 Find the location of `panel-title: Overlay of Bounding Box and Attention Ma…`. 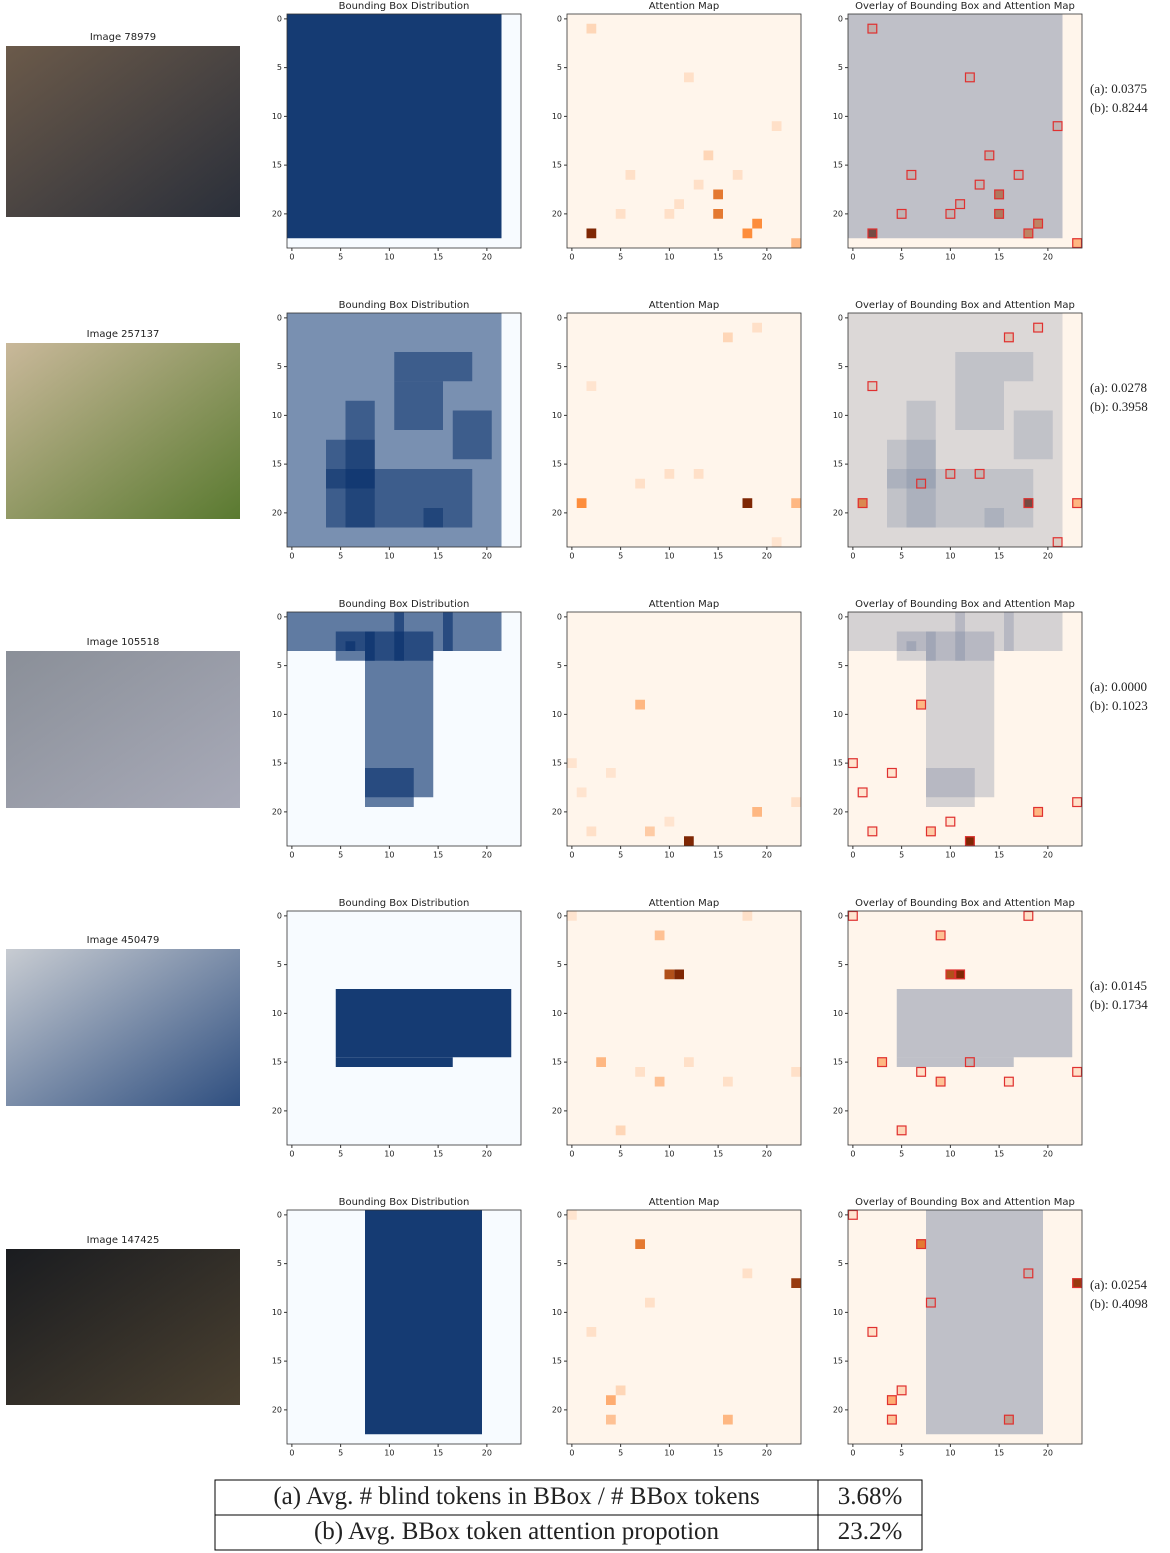

panel-title: Overlay of Bounding Box and Attention Ma… is located at coordinates (965, 1202).